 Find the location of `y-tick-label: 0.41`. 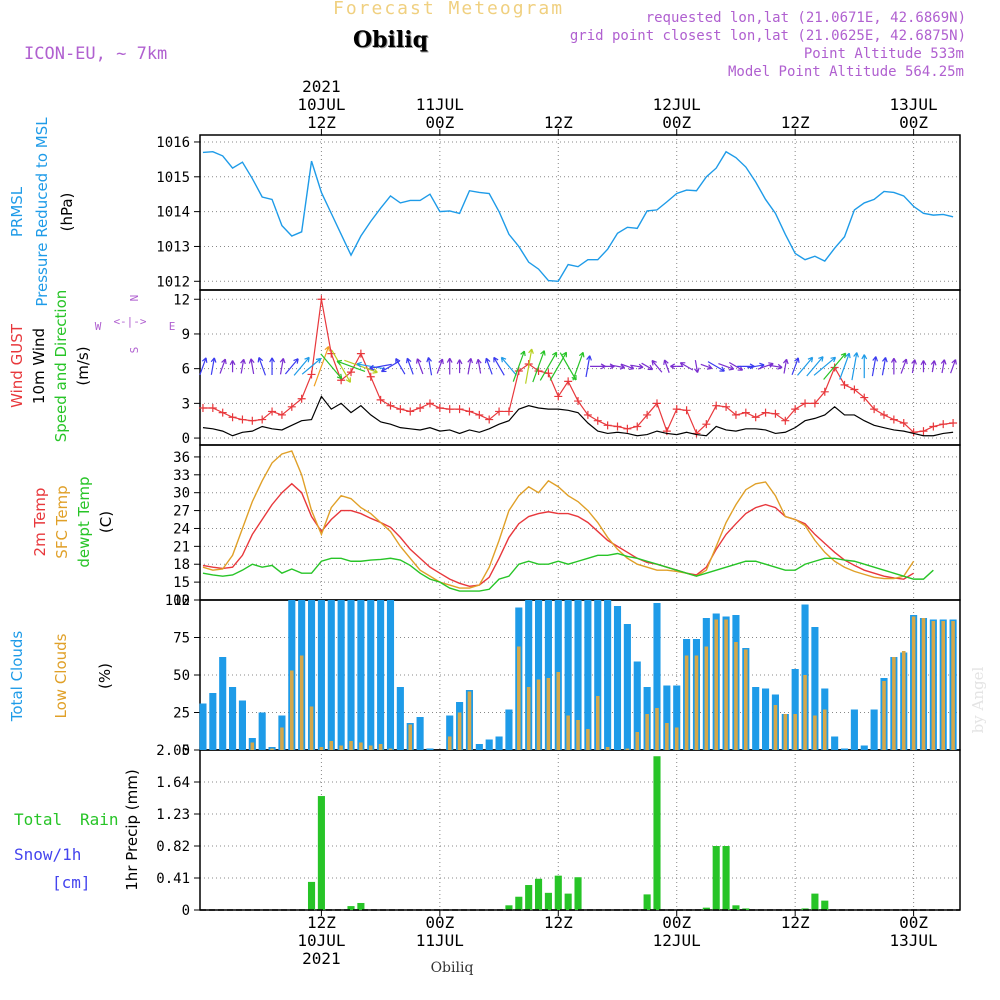

y-tick-label: 0.41 is located at coordinates (173, 879).